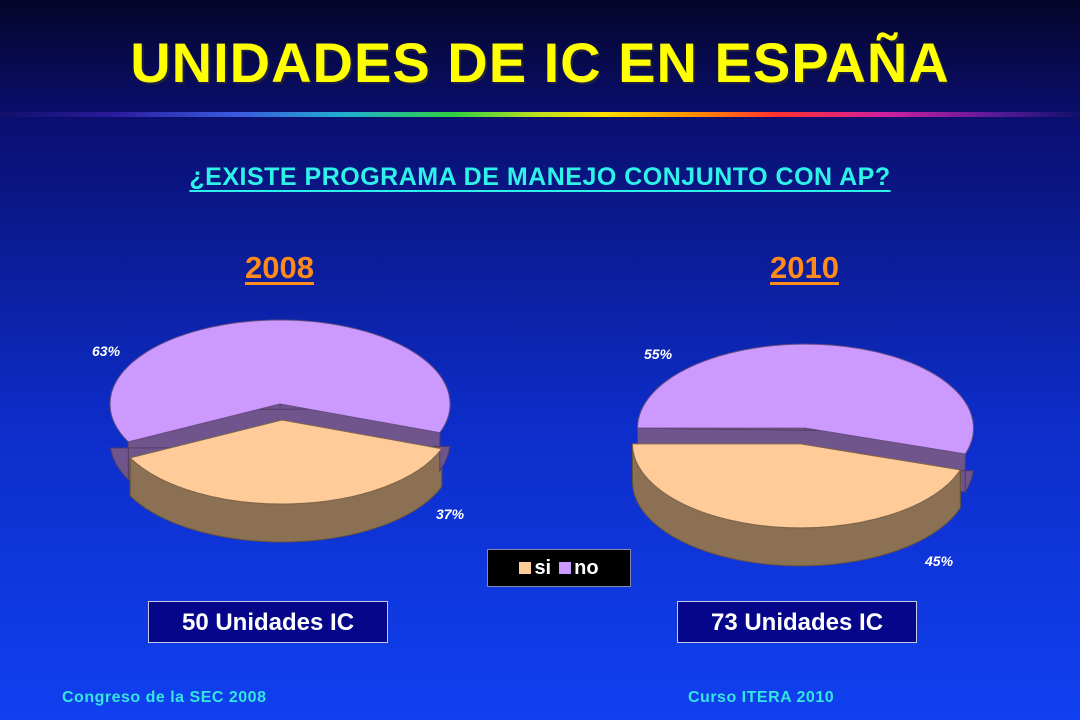  Describe the element at coordinates (540, 62) in the screenshot. I see `slide-title: UNIDADES DE IC EN ESPAÑA` at that location.